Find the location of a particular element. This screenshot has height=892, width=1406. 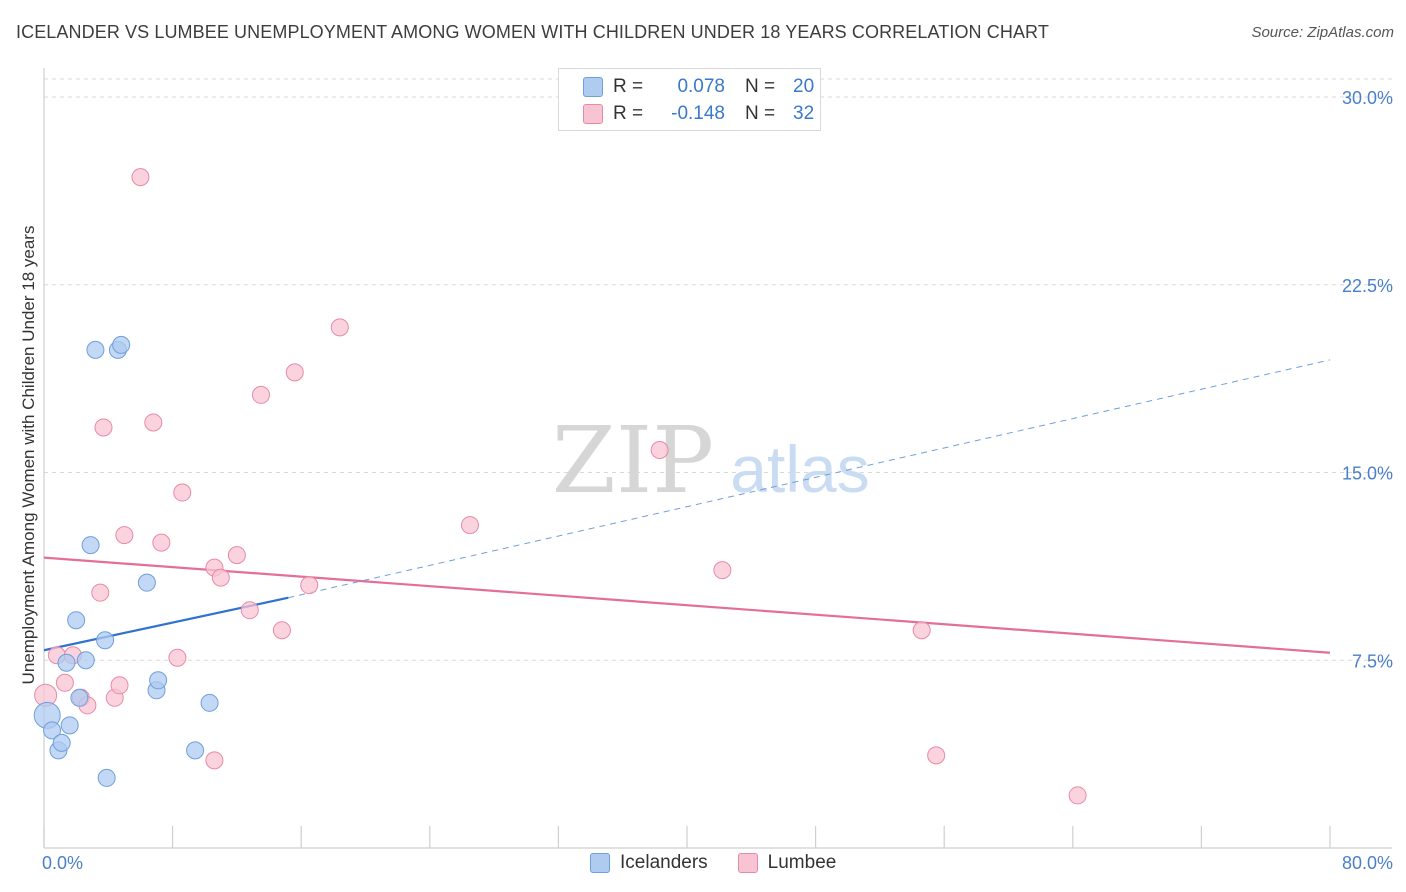

legend-item-icelanders: Icelanders is located at coordinates (649, 863).